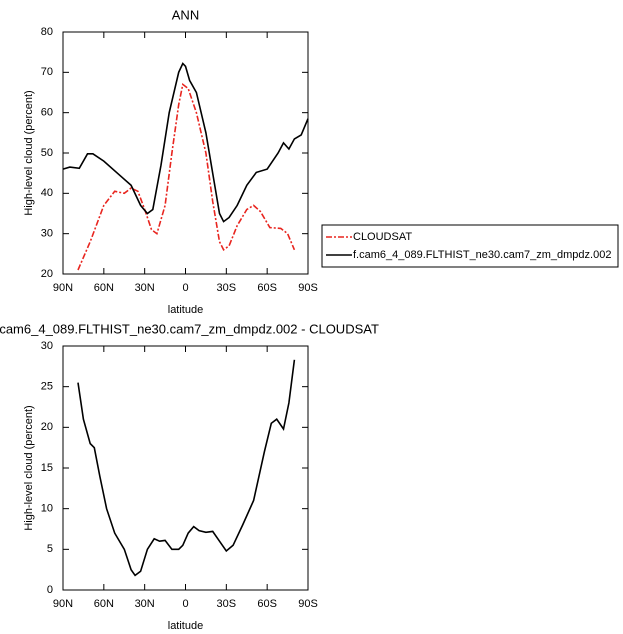 This screenshot has width=623, height=634. What do you see at coordinates (185, 14) in the screenshot?
I see `chart-title: ANN` at bounding box center [185, 14].